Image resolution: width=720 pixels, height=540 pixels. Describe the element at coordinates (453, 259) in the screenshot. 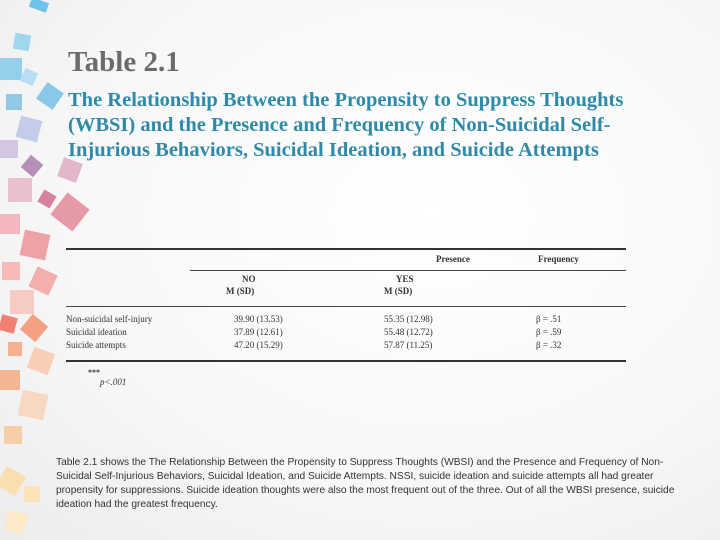

I see `presence-header: Presence` at that location.